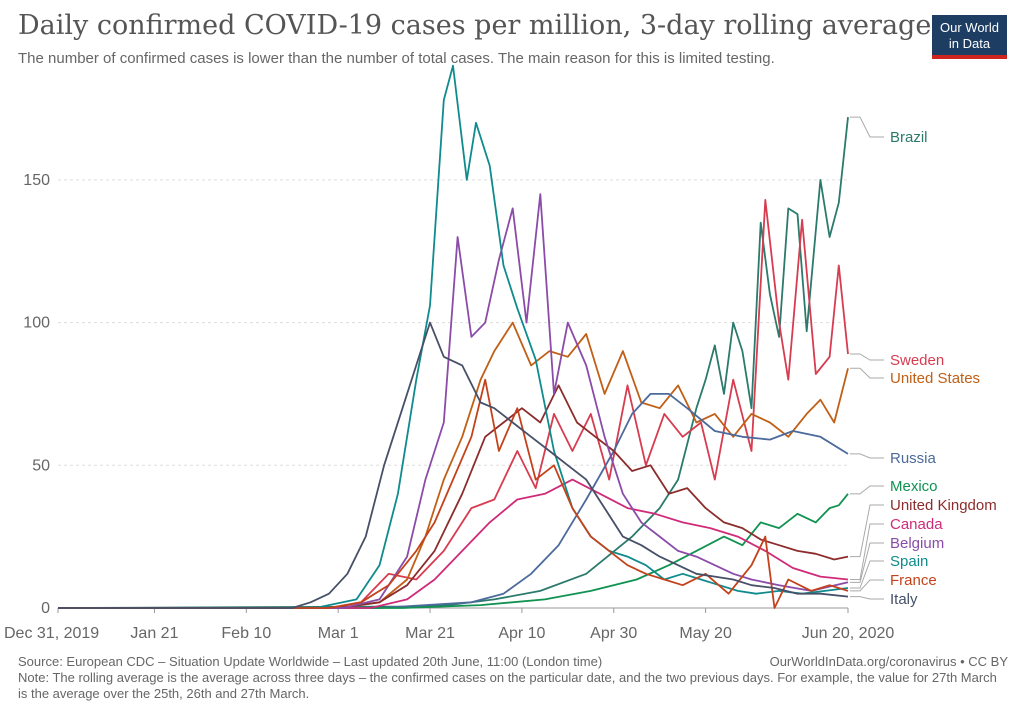 This screenshot has height=723, width=1024. What do you see at coordinates (51, 633) in the screenshot?
I see `x-tick-label: Dec 31, 2019` at bounding box center [51, 633].